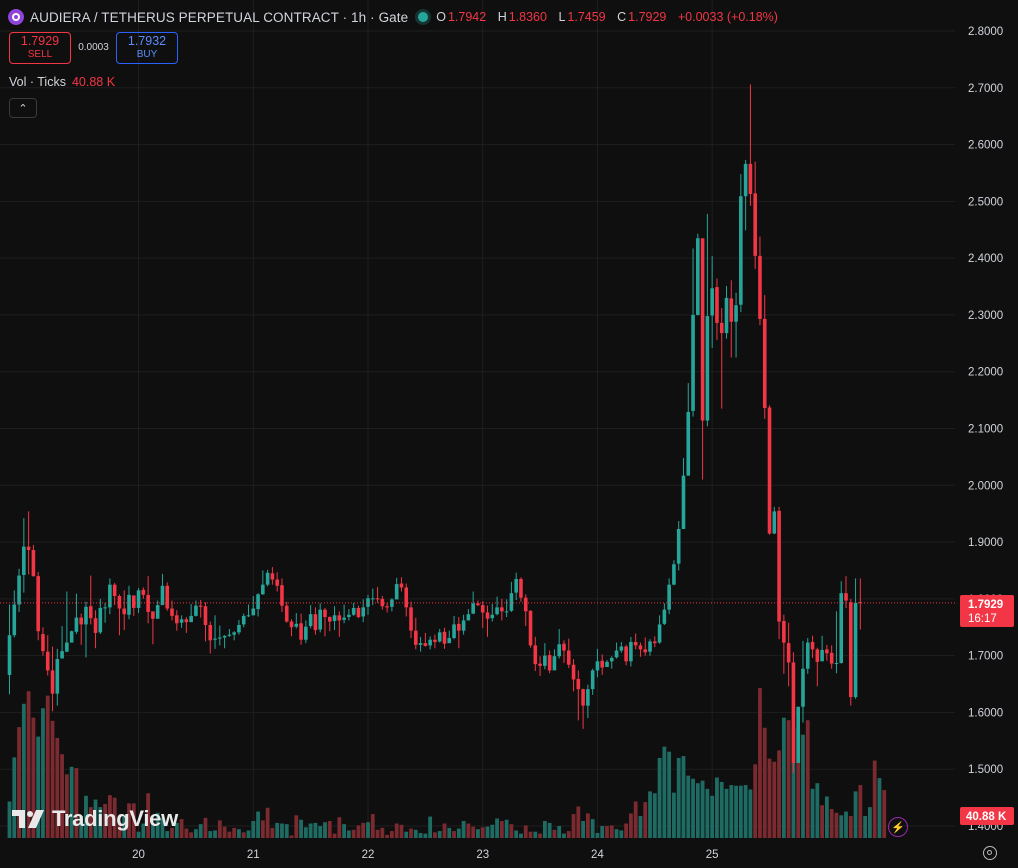  Describe the element at coordinates (898, 827) in the screenshot. I see `lightning-icon: ⚡` at that location.